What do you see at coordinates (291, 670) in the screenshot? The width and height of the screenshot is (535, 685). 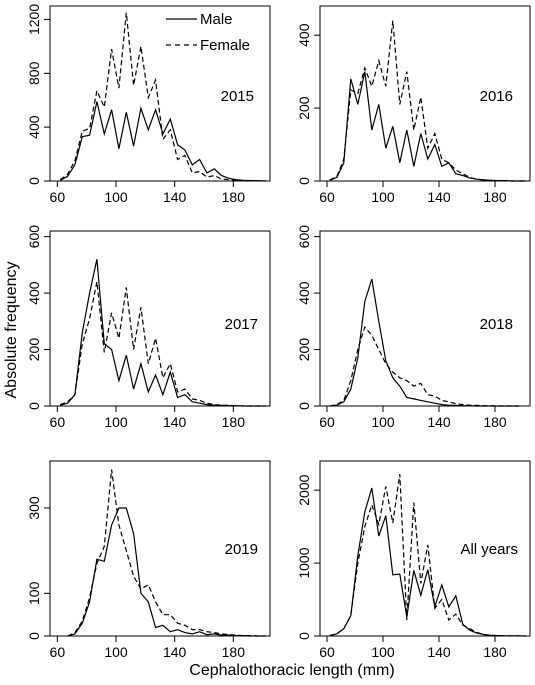 I see `x-axis-label: Cephalothoracic length (mm)` at bounding box center [291, 670].